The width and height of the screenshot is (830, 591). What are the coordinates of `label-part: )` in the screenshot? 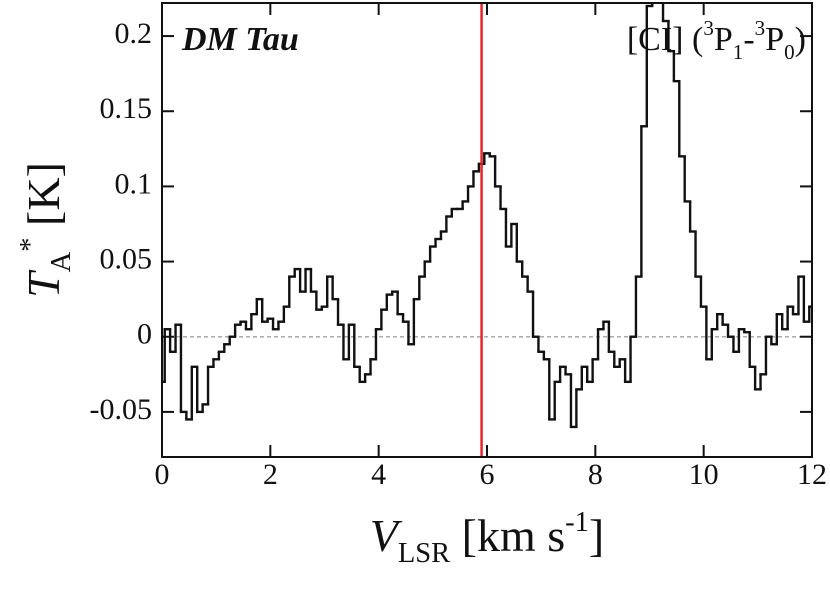 It's located at (800, 39).